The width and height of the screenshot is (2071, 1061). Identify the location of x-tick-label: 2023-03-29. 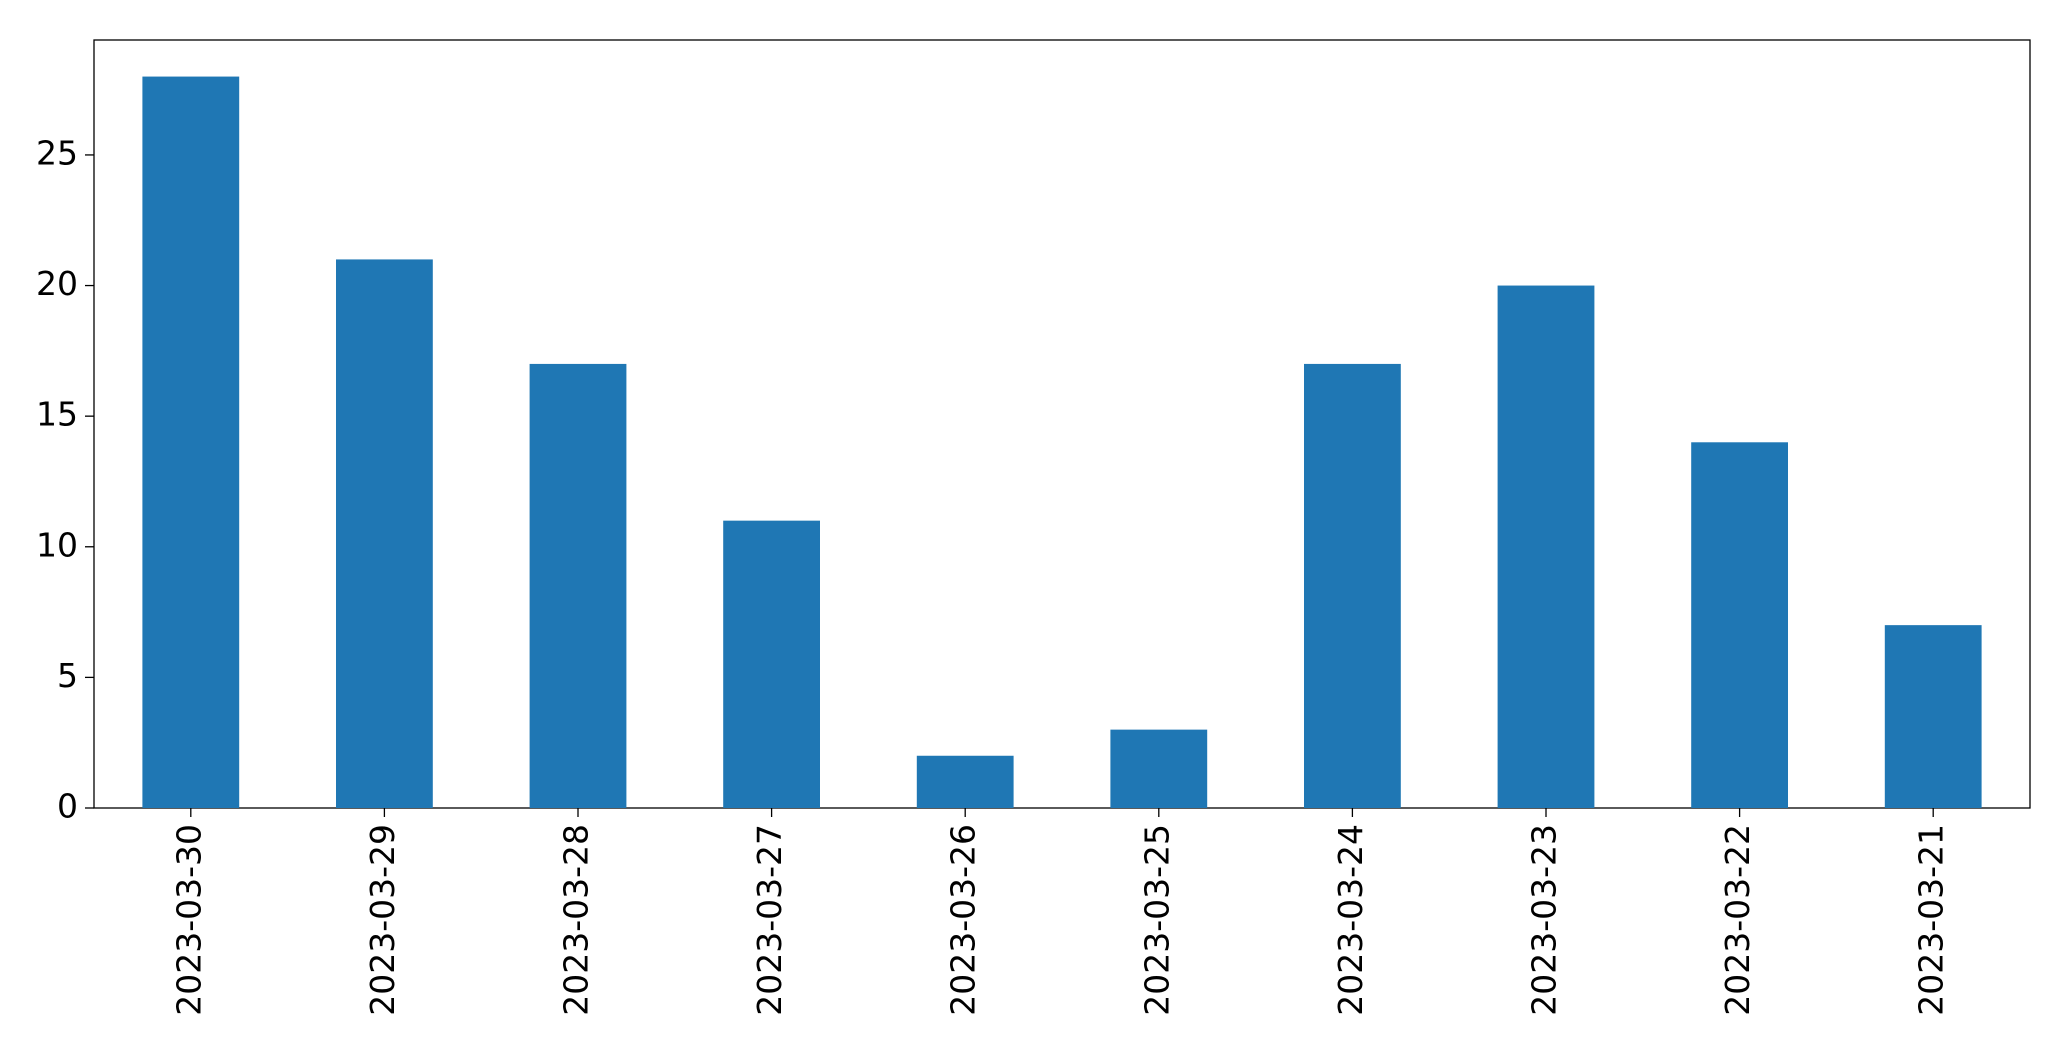
(382, 920).